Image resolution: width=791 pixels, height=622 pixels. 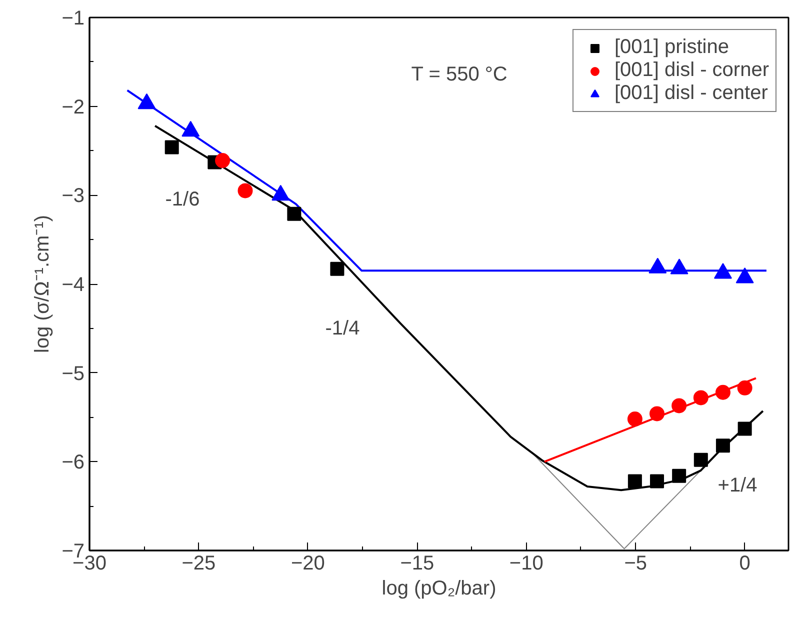 I want to click on x-tick-label: −15, so click(x=417, y=563).